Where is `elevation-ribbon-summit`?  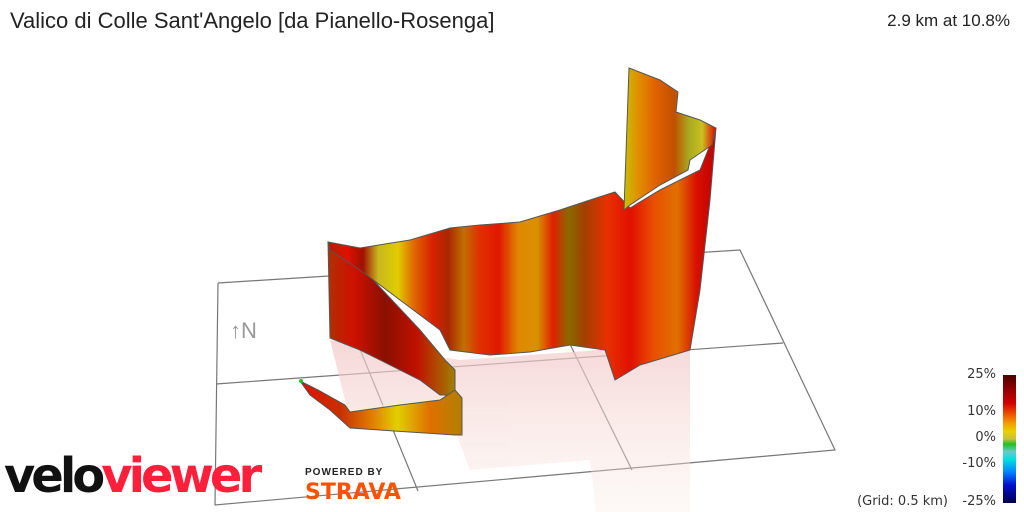 elevation-ribbon-summit is located at coordinates (670, 139).